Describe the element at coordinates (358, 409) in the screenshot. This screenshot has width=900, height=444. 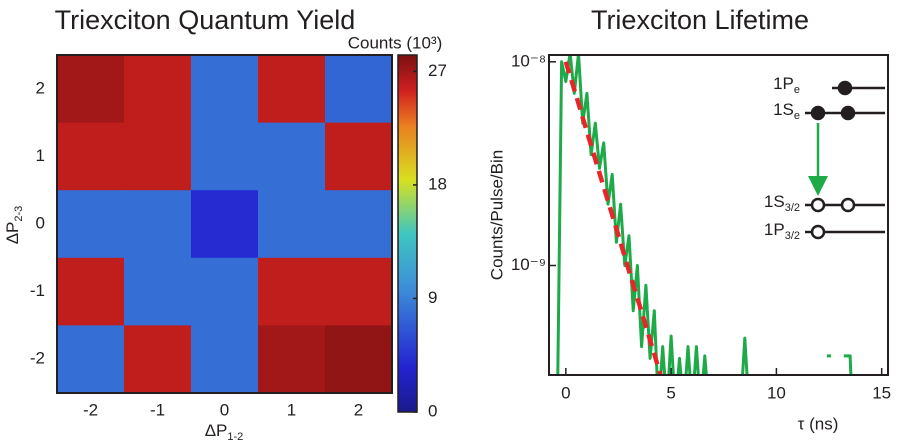
I see `x-tick-label: 2` at that location.